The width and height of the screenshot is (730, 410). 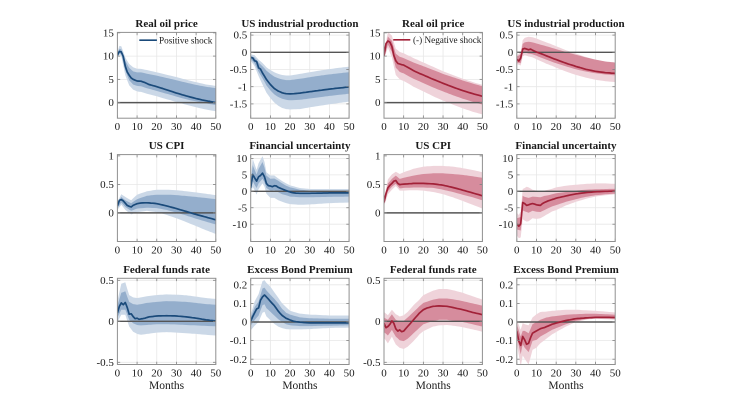 I want to click on svg-text: -10, so click(x=240, y=225).